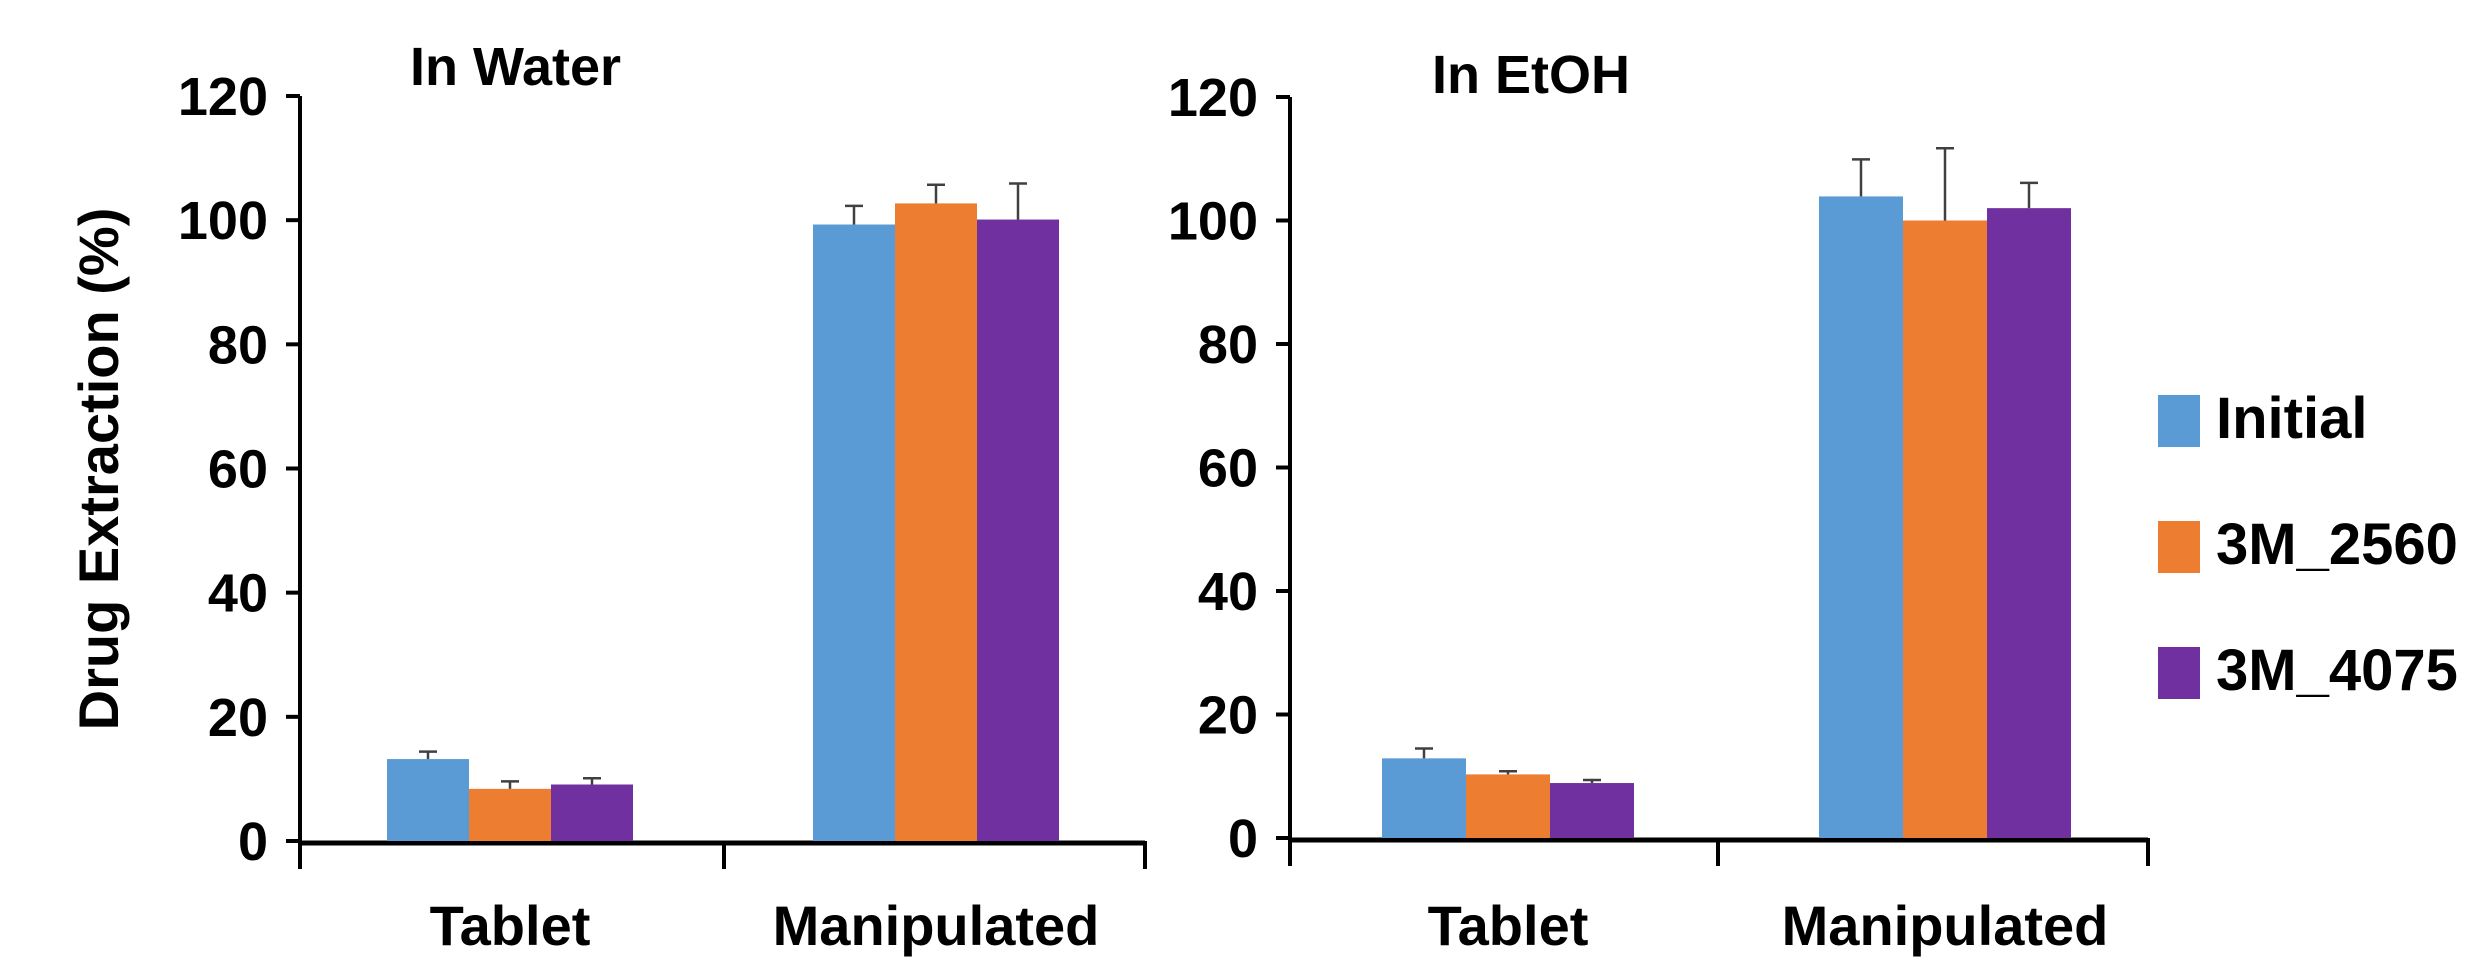 This screenshot has width=2473, height=958. What do you see at coordinates (2291, 418) in the screenshot?
I see `legend-label: Initial` at bounding box center [2291, 418].